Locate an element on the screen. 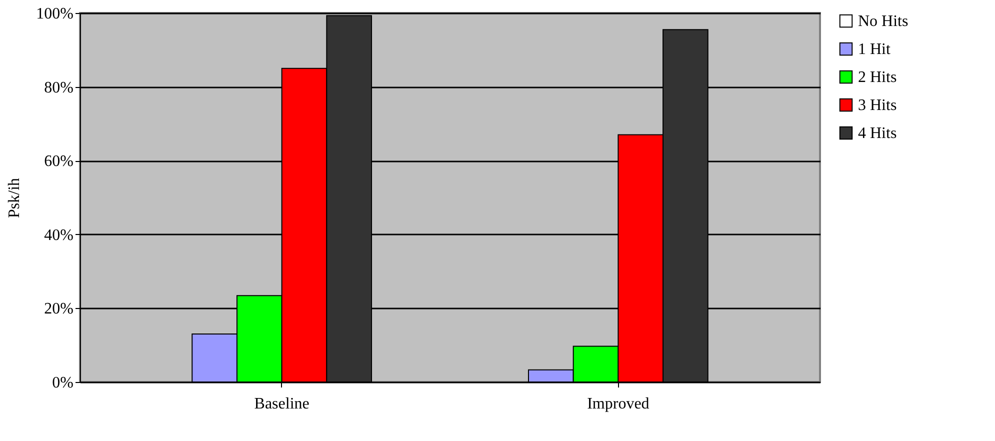  y-tick-label: 60% is located at coordinates (59, 161).